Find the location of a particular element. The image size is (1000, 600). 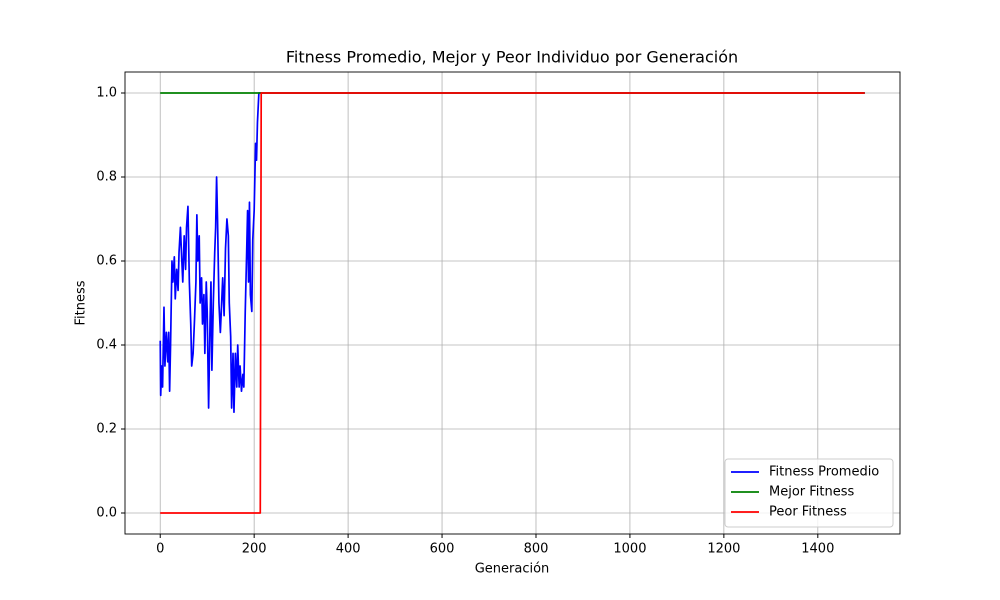

x-tick-label: 400 is located at coordinates (348, 549).